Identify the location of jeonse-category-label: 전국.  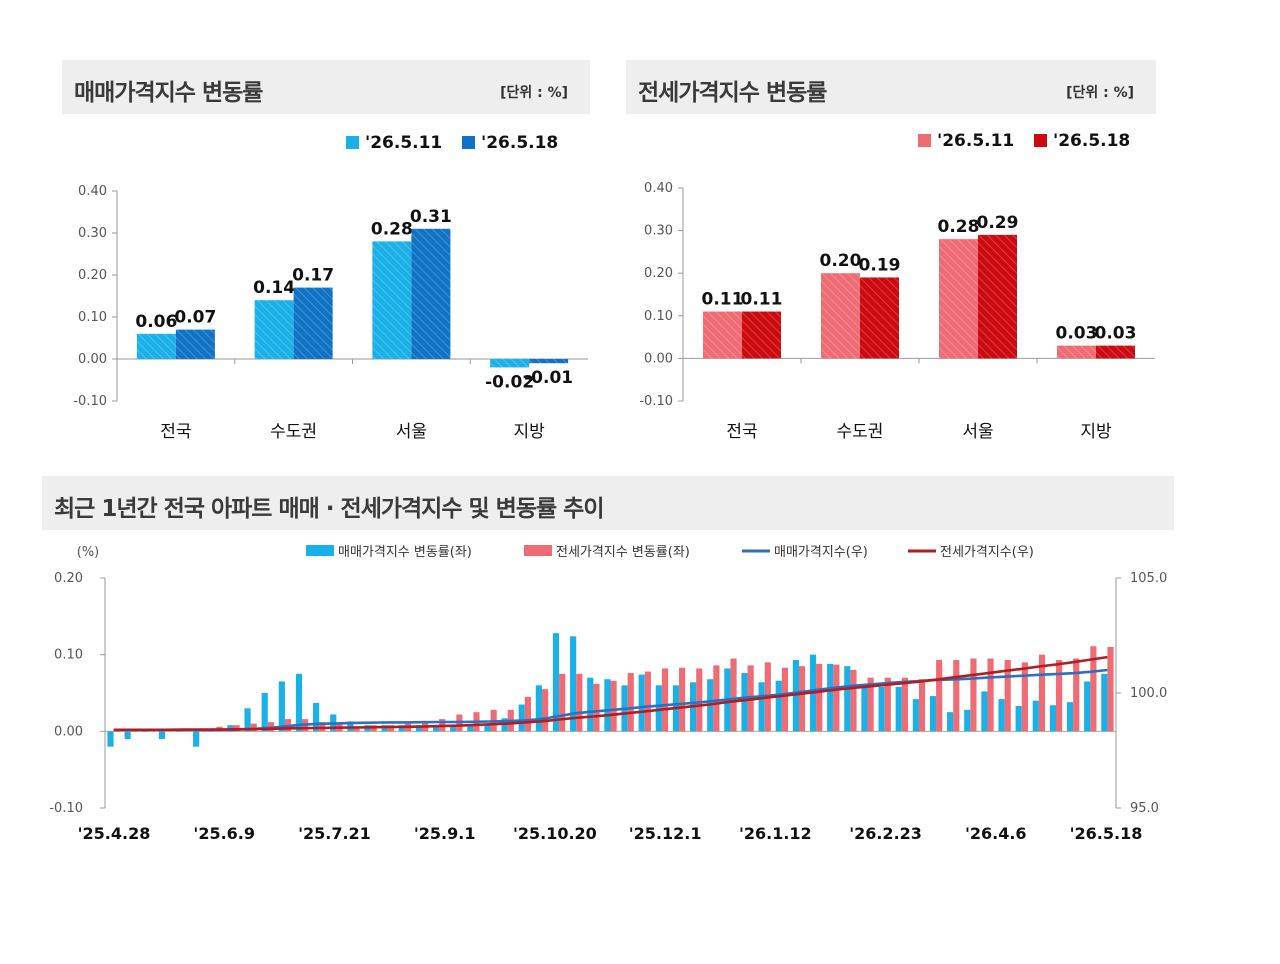
(741, 432).